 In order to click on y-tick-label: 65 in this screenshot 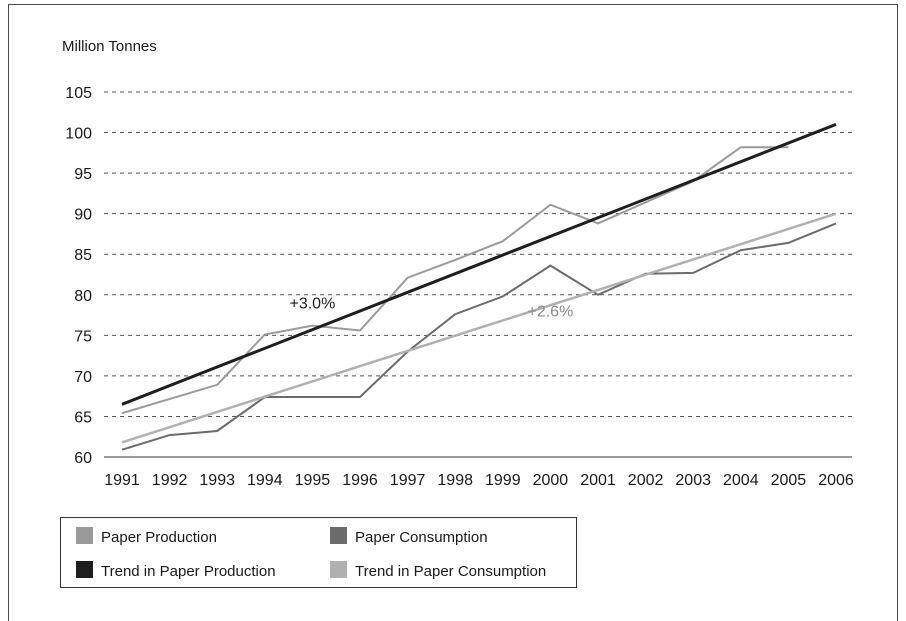, I will do `click(83, 417)`.